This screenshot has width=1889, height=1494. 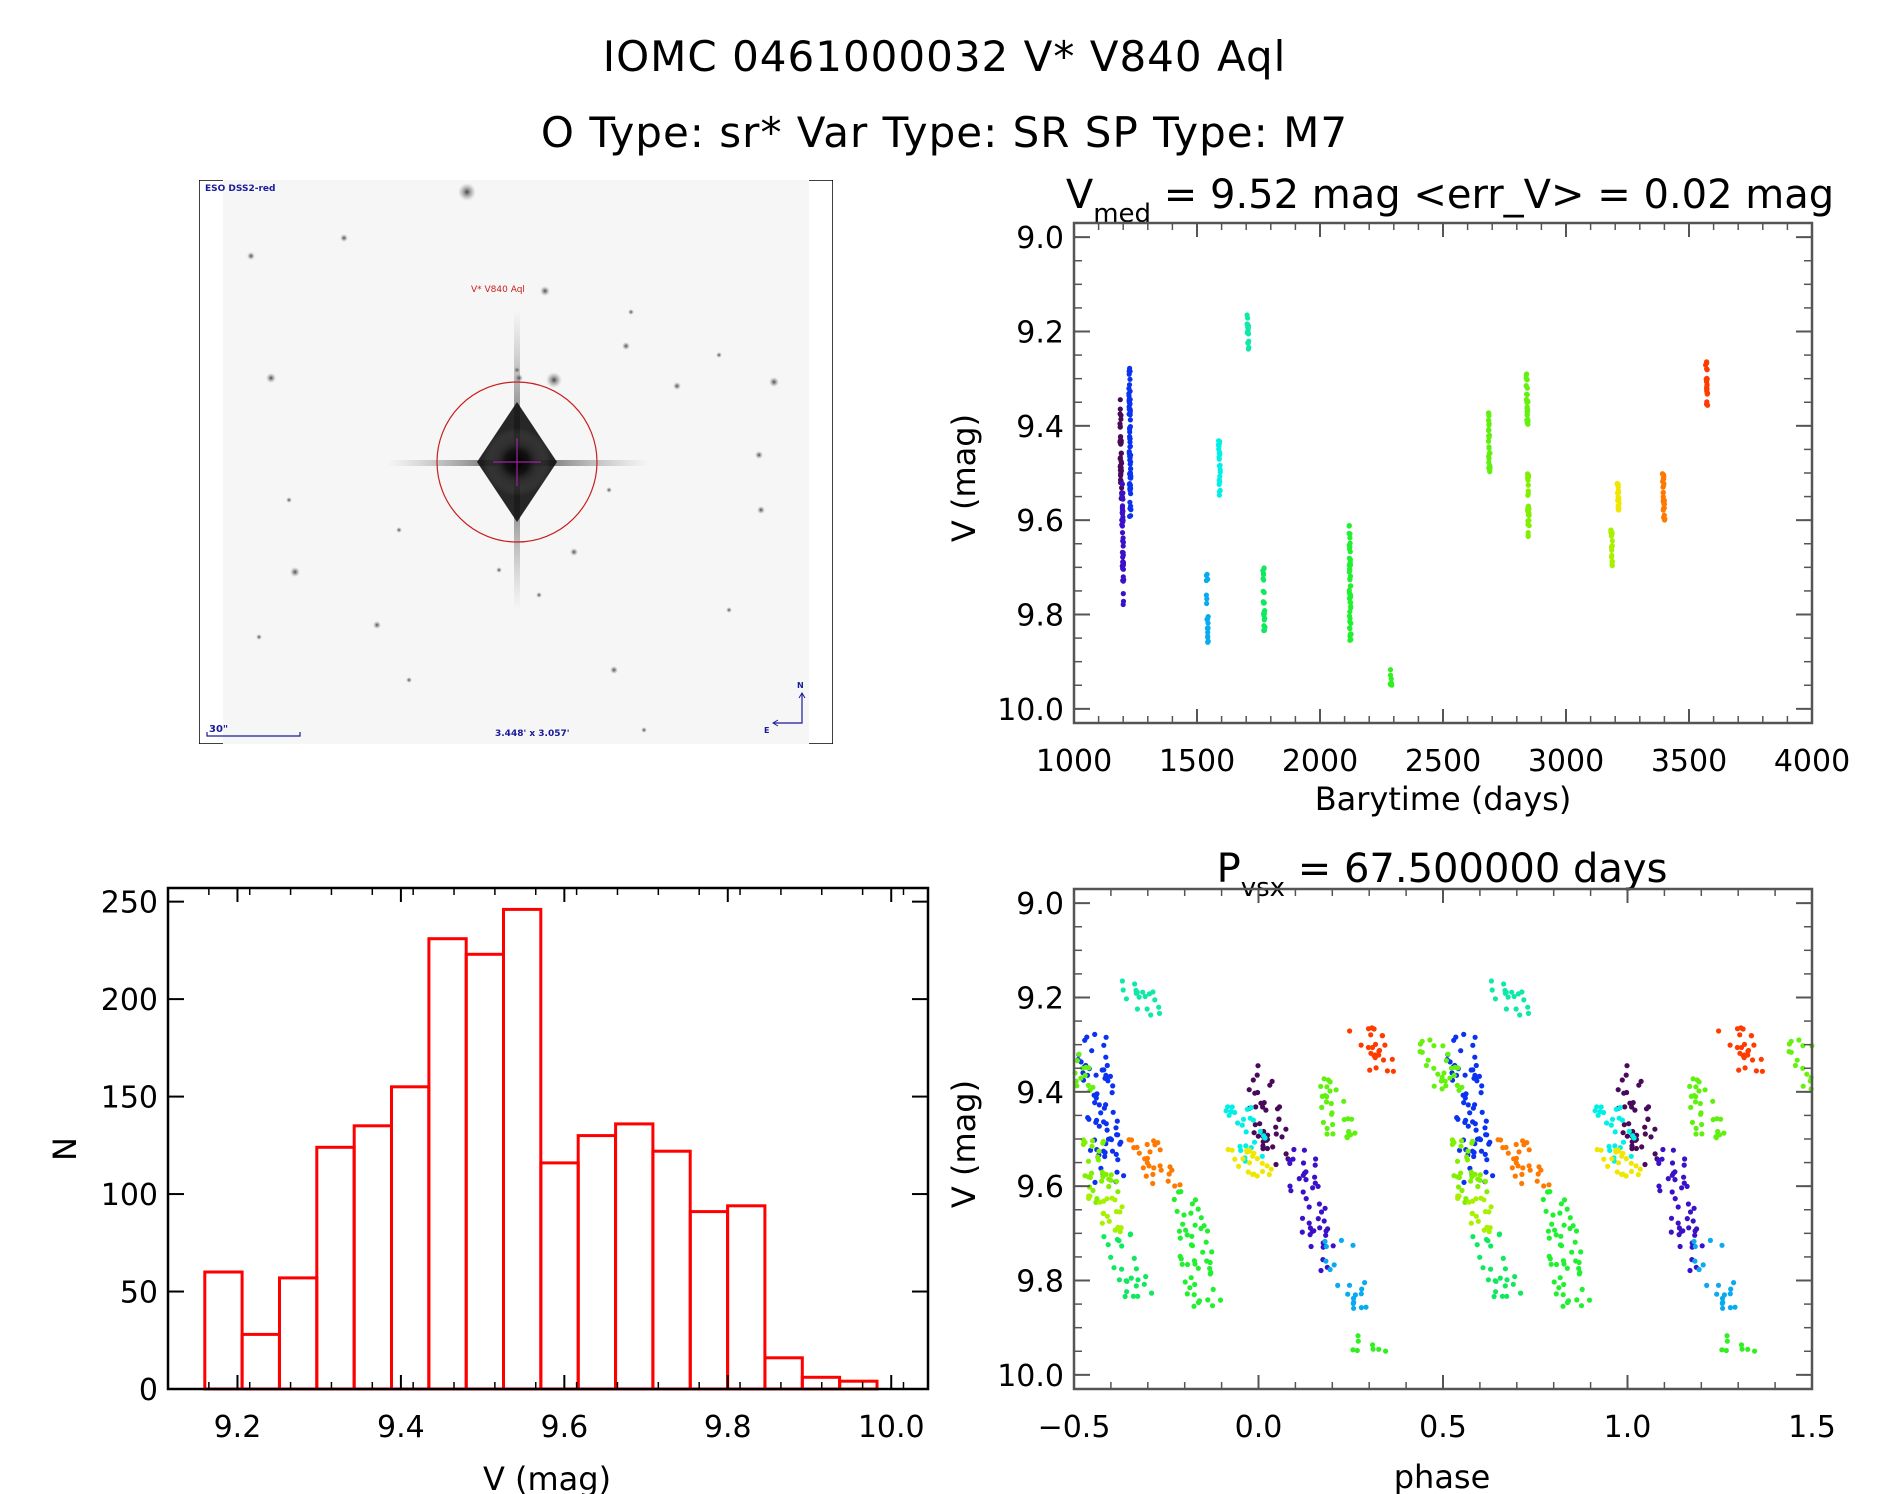 I want to click on histogram-xlabel: V (mag), so click(x=547, y=1477).